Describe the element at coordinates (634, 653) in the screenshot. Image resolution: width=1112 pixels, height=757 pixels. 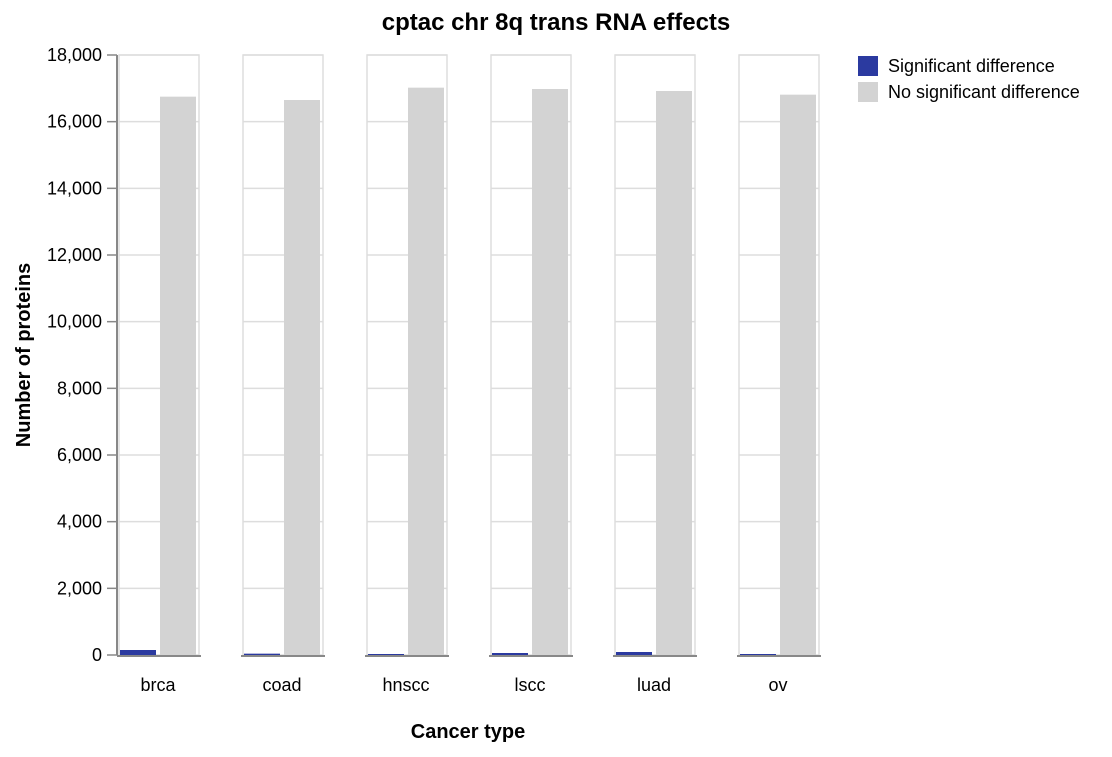
I see `bar-luad-significant` at that location.